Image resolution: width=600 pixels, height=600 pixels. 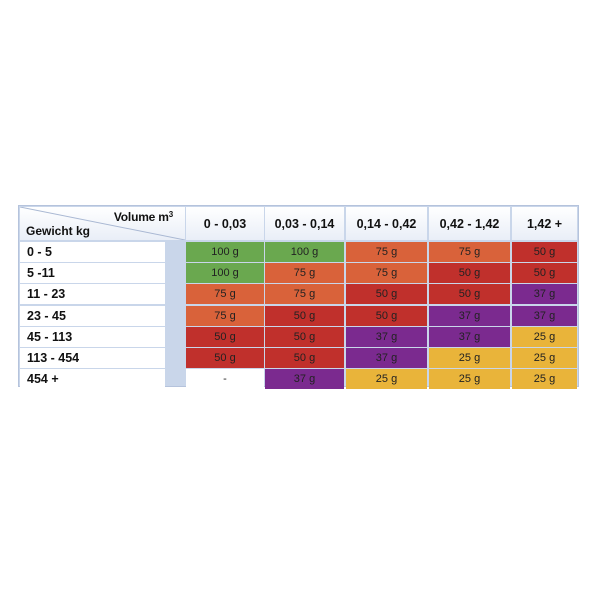 What do you see at coordinates (544, 223) in the screenshot?
I see `column-header: 1,42 +` at bounding box center [544, 223].